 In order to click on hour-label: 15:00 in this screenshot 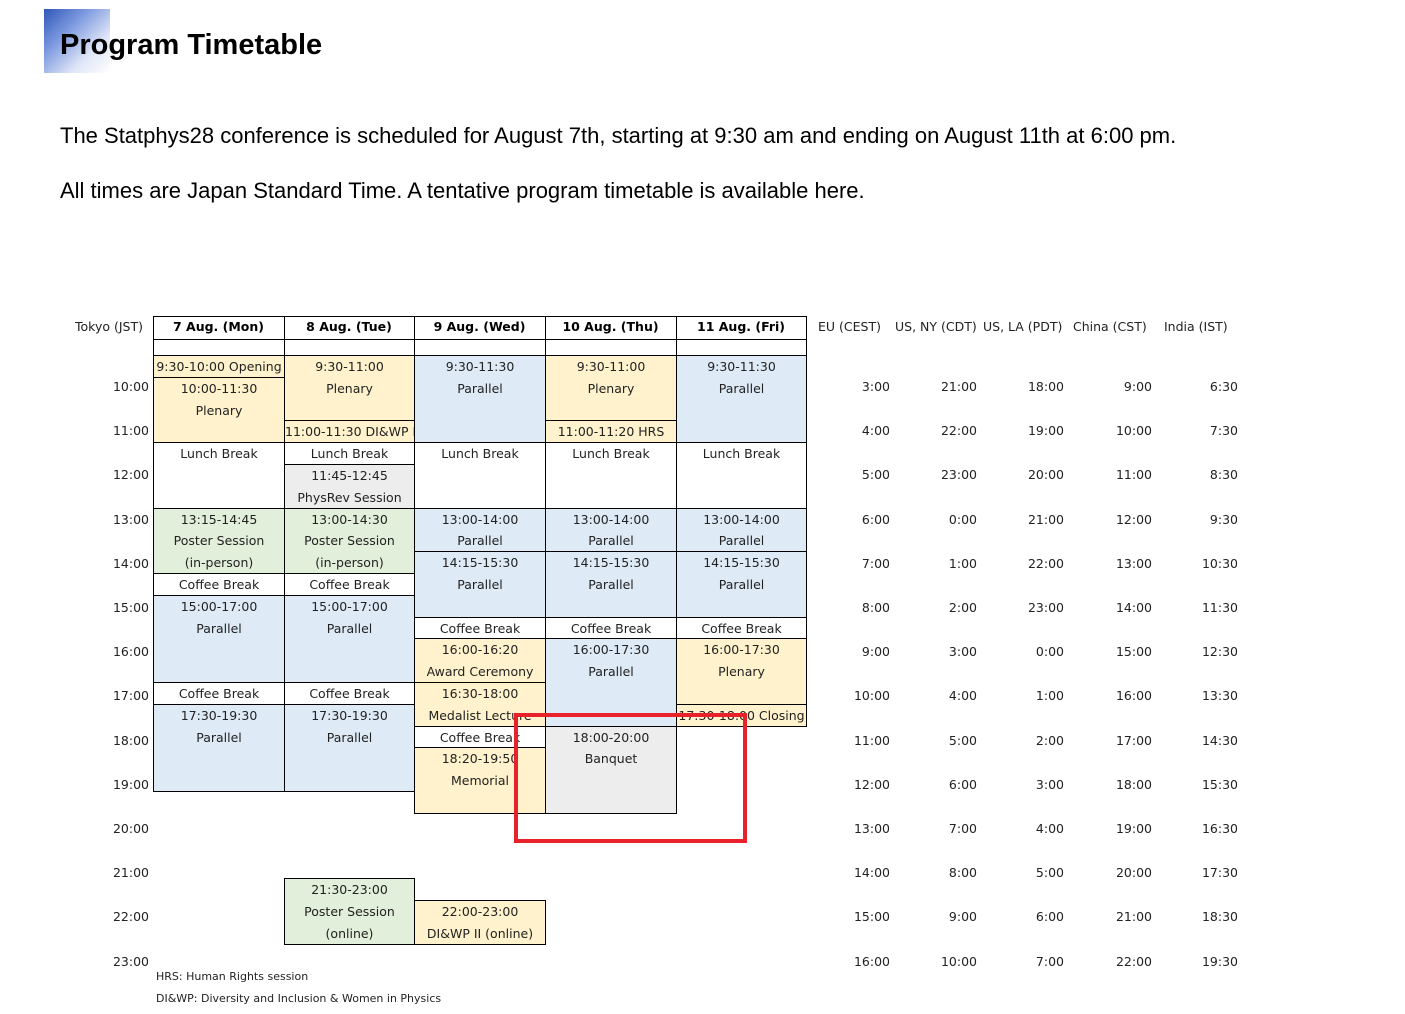, I will do `click(130, 607)`.